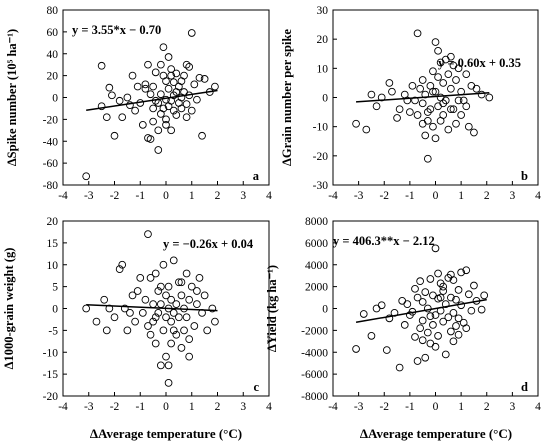 Image resolution: width=550 pixels, height=447 pixels. I want to click on x-tick-label-b-6: 2, so click(487, 196).